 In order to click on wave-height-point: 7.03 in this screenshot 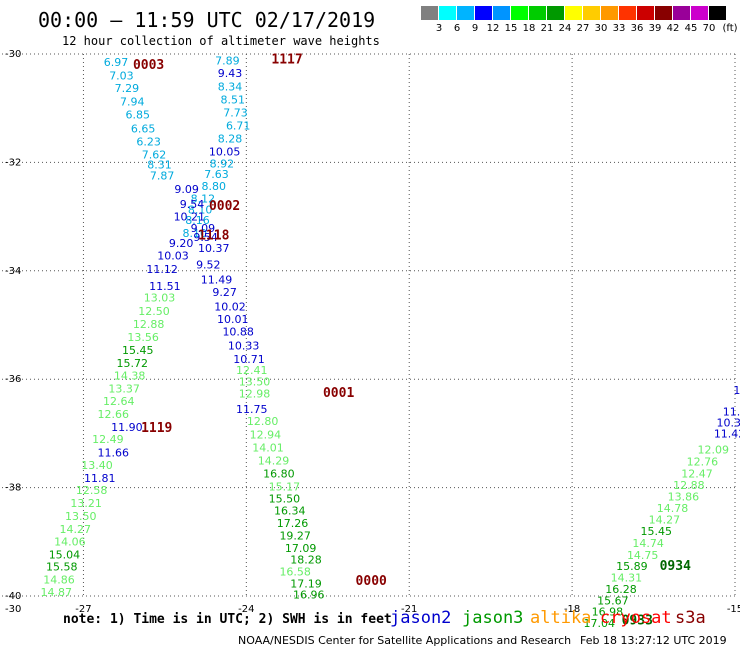, I will do `click(121, 76)`.